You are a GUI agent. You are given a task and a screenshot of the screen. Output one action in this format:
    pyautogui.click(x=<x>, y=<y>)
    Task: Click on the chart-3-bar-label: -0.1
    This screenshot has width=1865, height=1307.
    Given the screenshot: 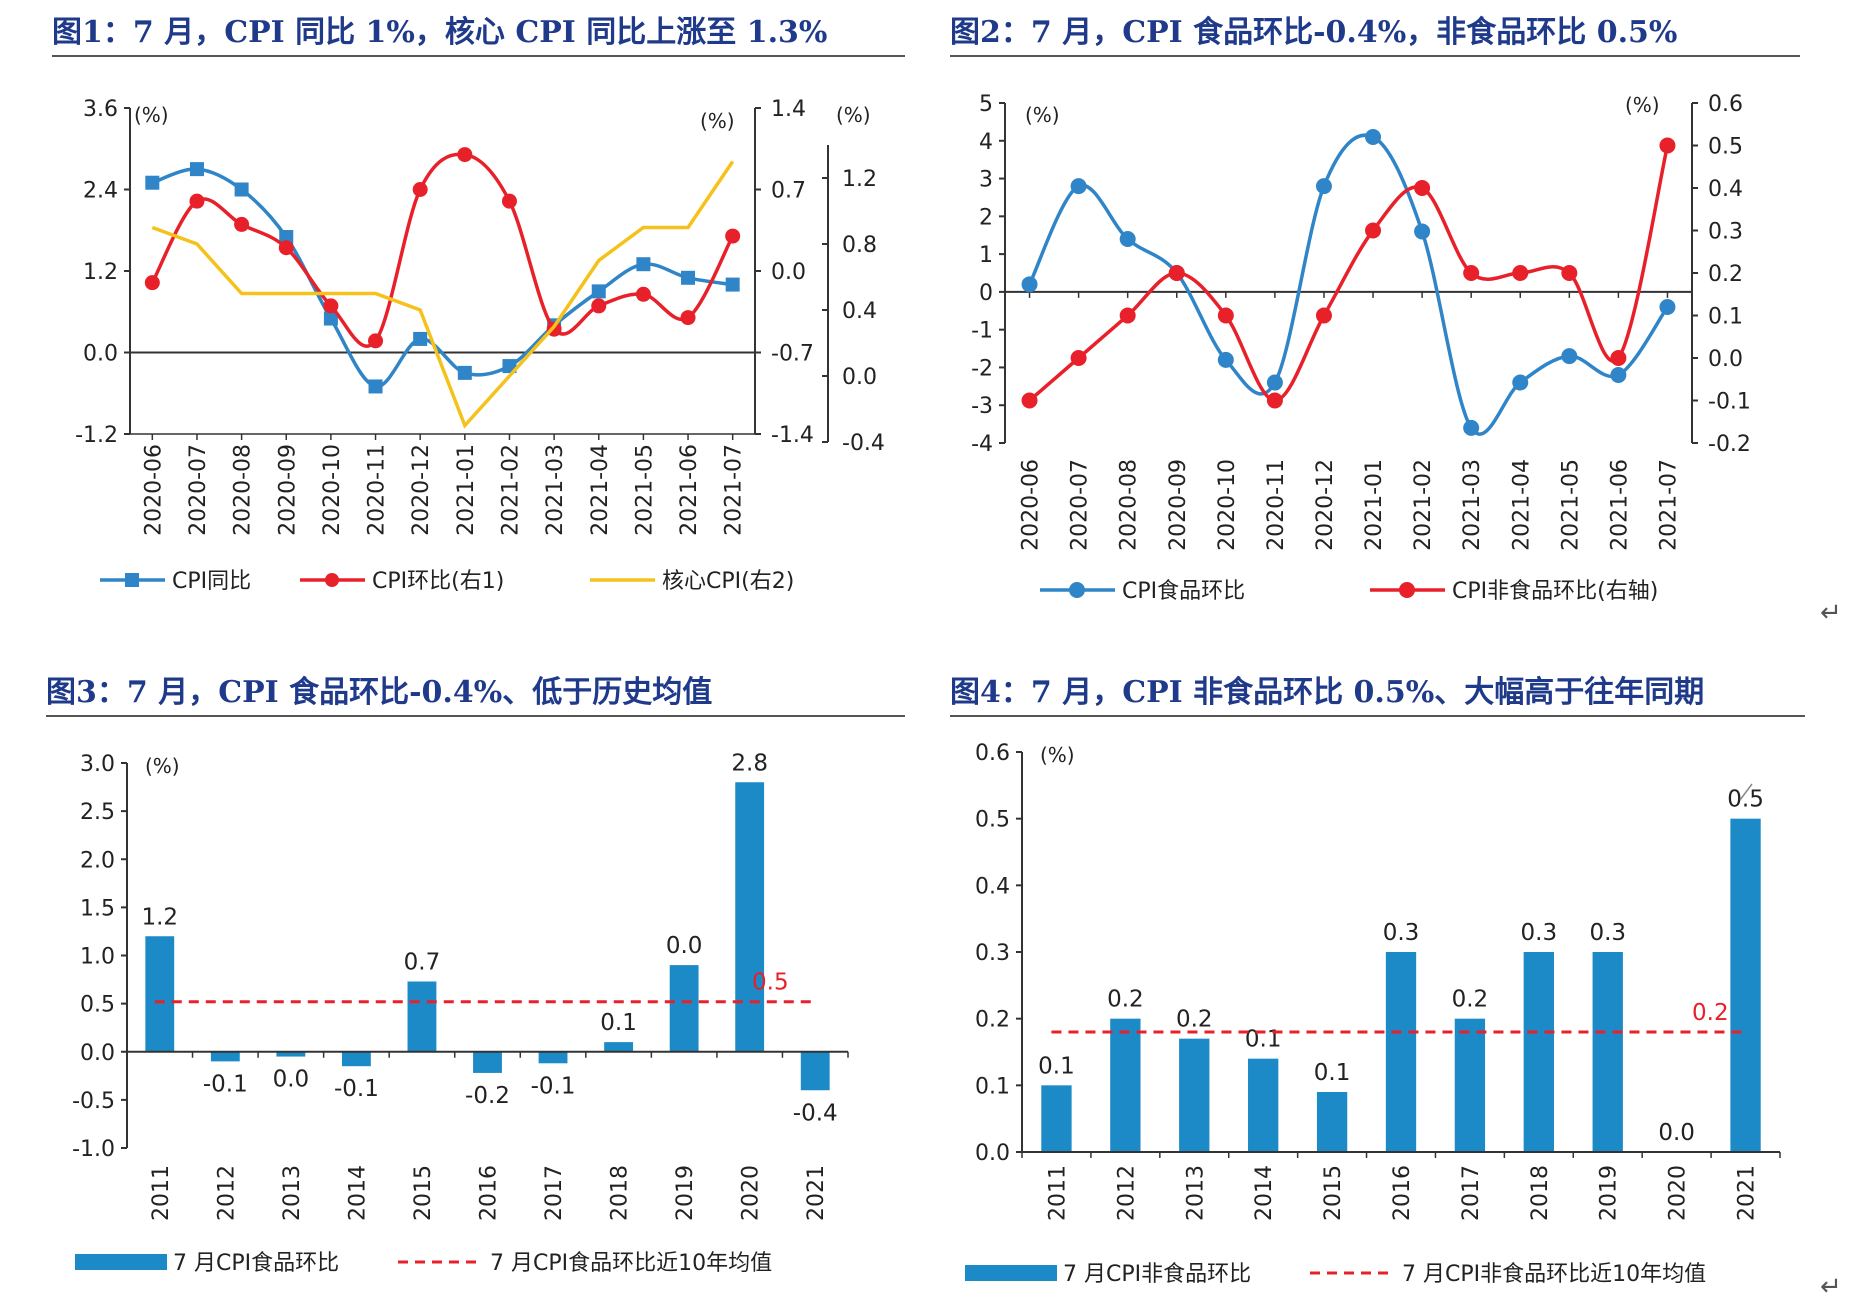 What is the action you would take?
    pyautogui.click(x=225, y=1084)
    